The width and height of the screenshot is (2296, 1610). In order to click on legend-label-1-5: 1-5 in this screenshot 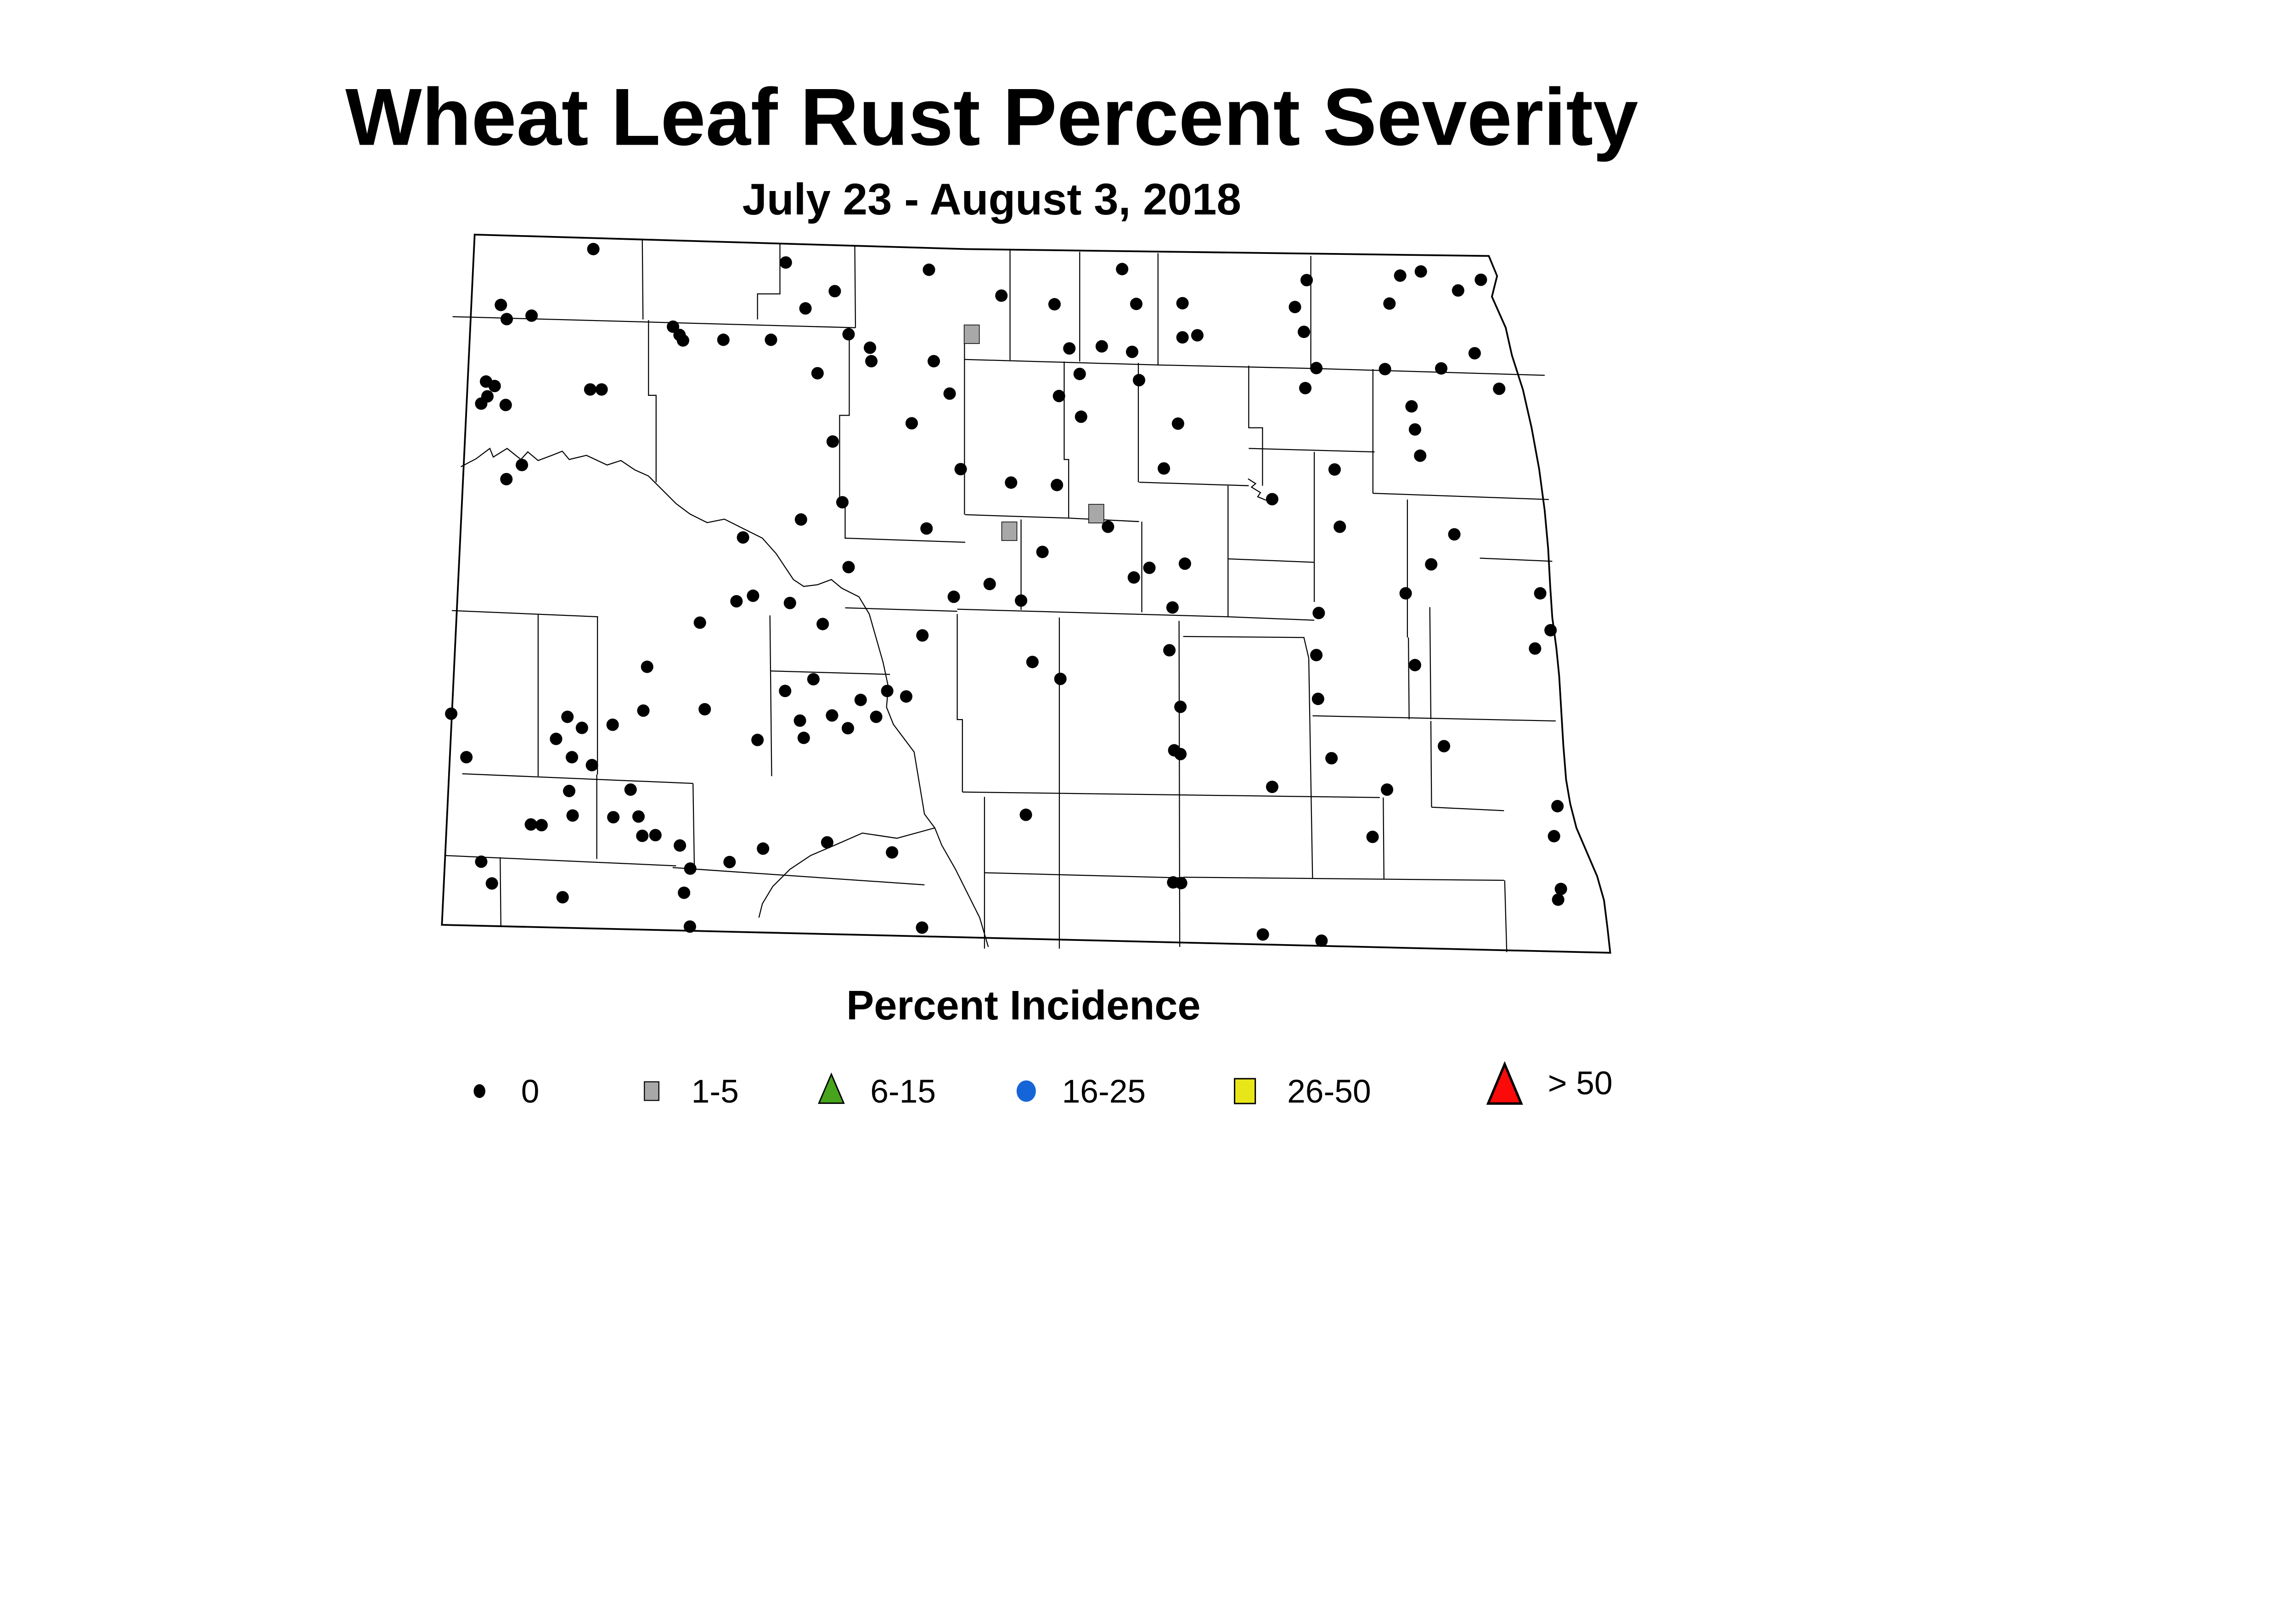, I will do `click(715, 1092)`.